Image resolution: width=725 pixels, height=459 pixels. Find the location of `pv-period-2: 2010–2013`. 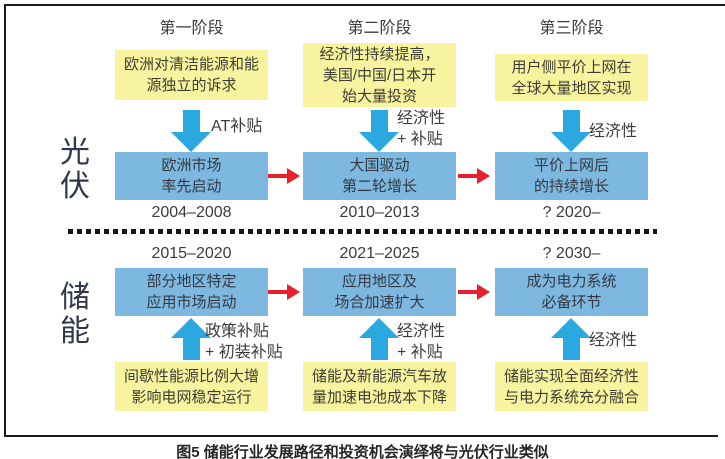

pv-period-2: 2010–2013 is located at coordinates (379, 212).